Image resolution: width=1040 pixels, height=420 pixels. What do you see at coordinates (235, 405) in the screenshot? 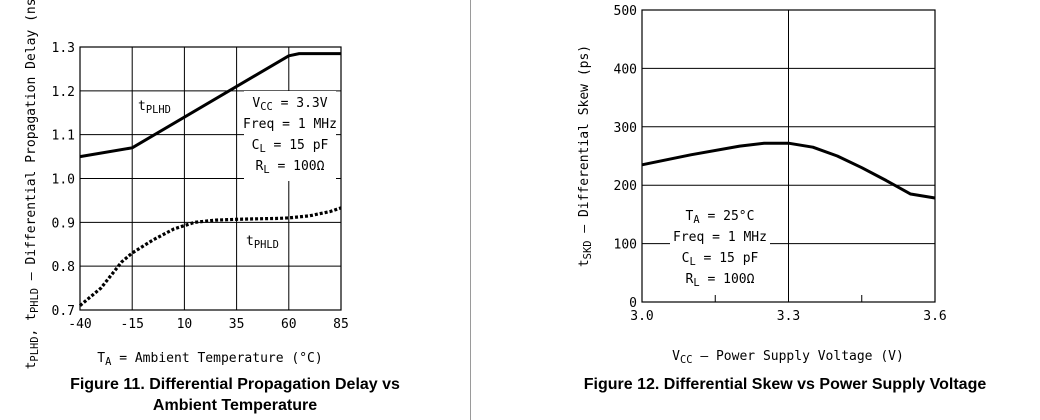
I see `figure-11-caption-line2: Ambient Temperature` at bounding box center [235, 405].